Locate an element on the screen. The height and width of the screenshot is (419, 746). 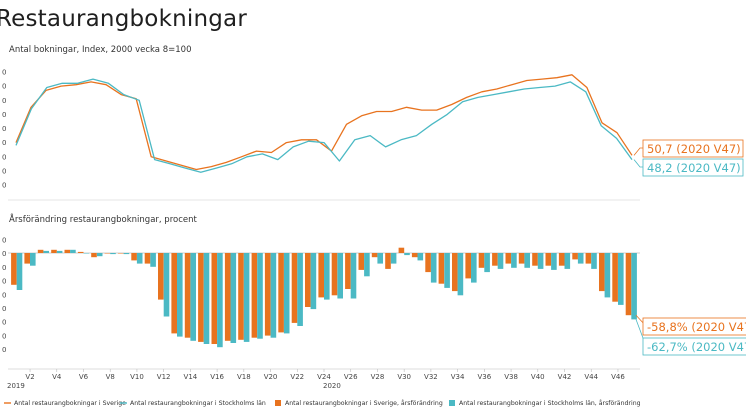
x-tick-label: V2 is located at coordinates (29, 377).